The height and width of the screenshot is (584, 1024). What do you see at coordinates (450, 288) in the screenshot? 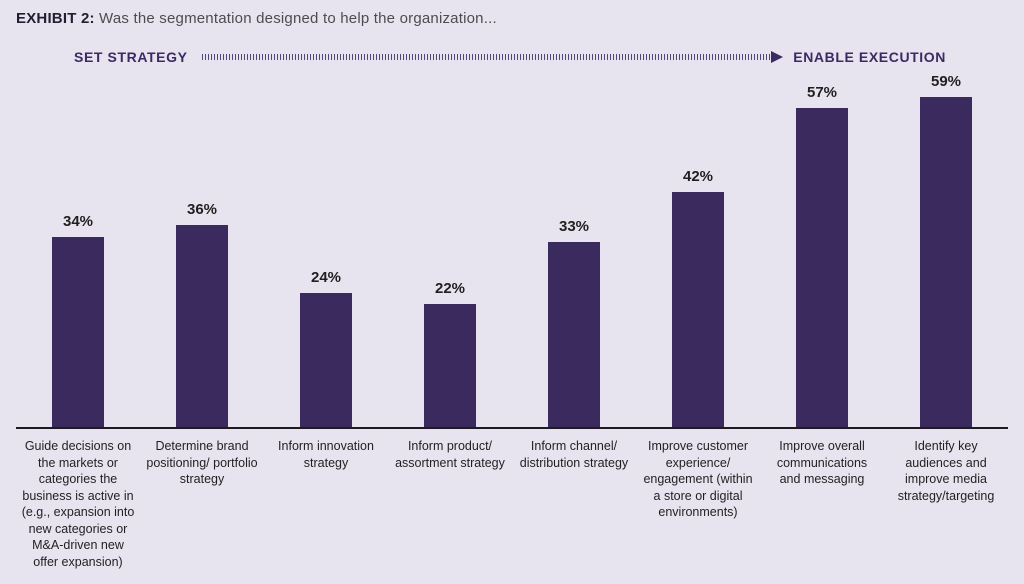
I see `bar-value-label: 22%` at bounding box center [450, 288].